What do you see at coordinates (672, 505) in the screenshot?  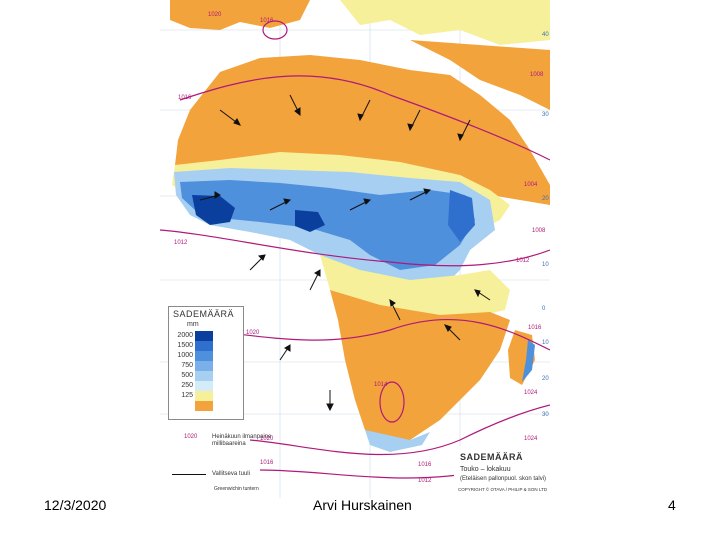 I see `slide-page-number: 4` at bounding box center [672, 505].